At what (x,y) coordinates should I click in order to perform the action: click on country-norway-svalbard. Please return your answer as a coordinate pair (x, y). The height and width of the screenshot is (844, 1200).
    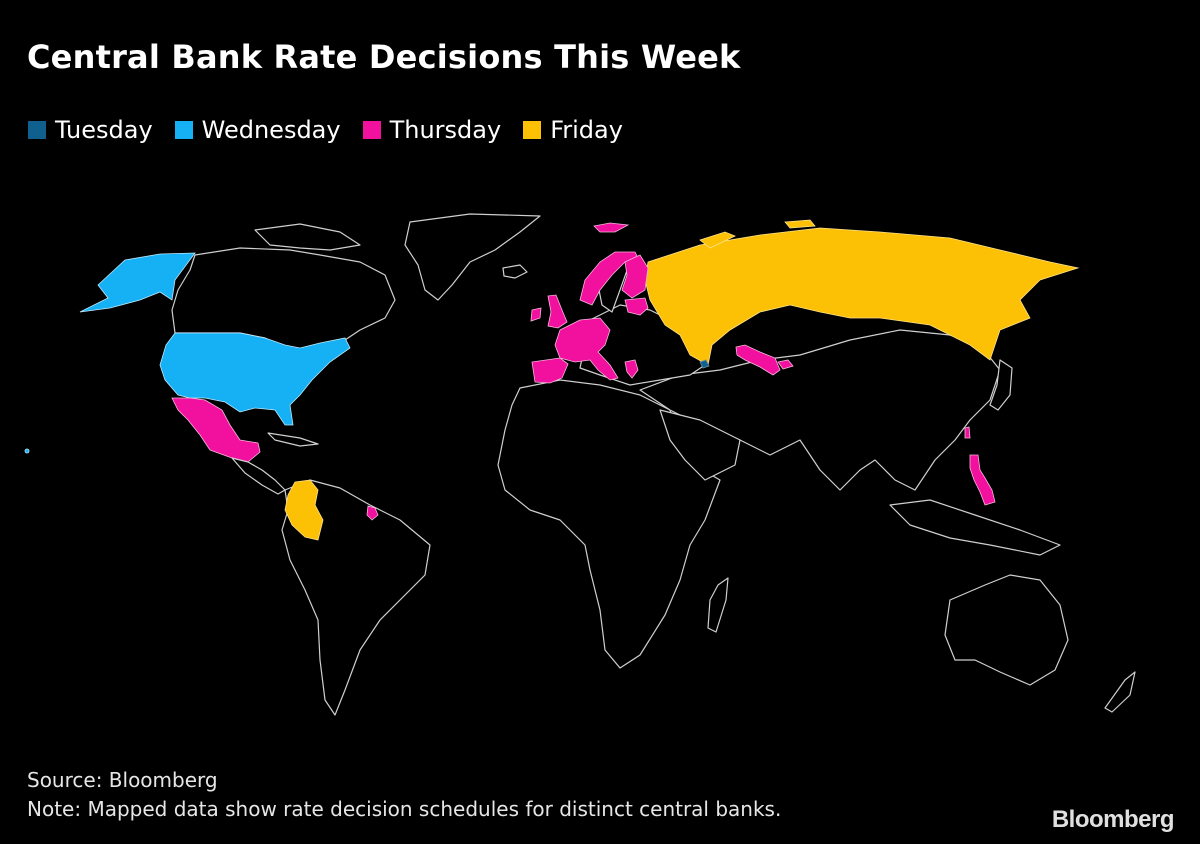
    Looking at the image, I should click on (611, 227).